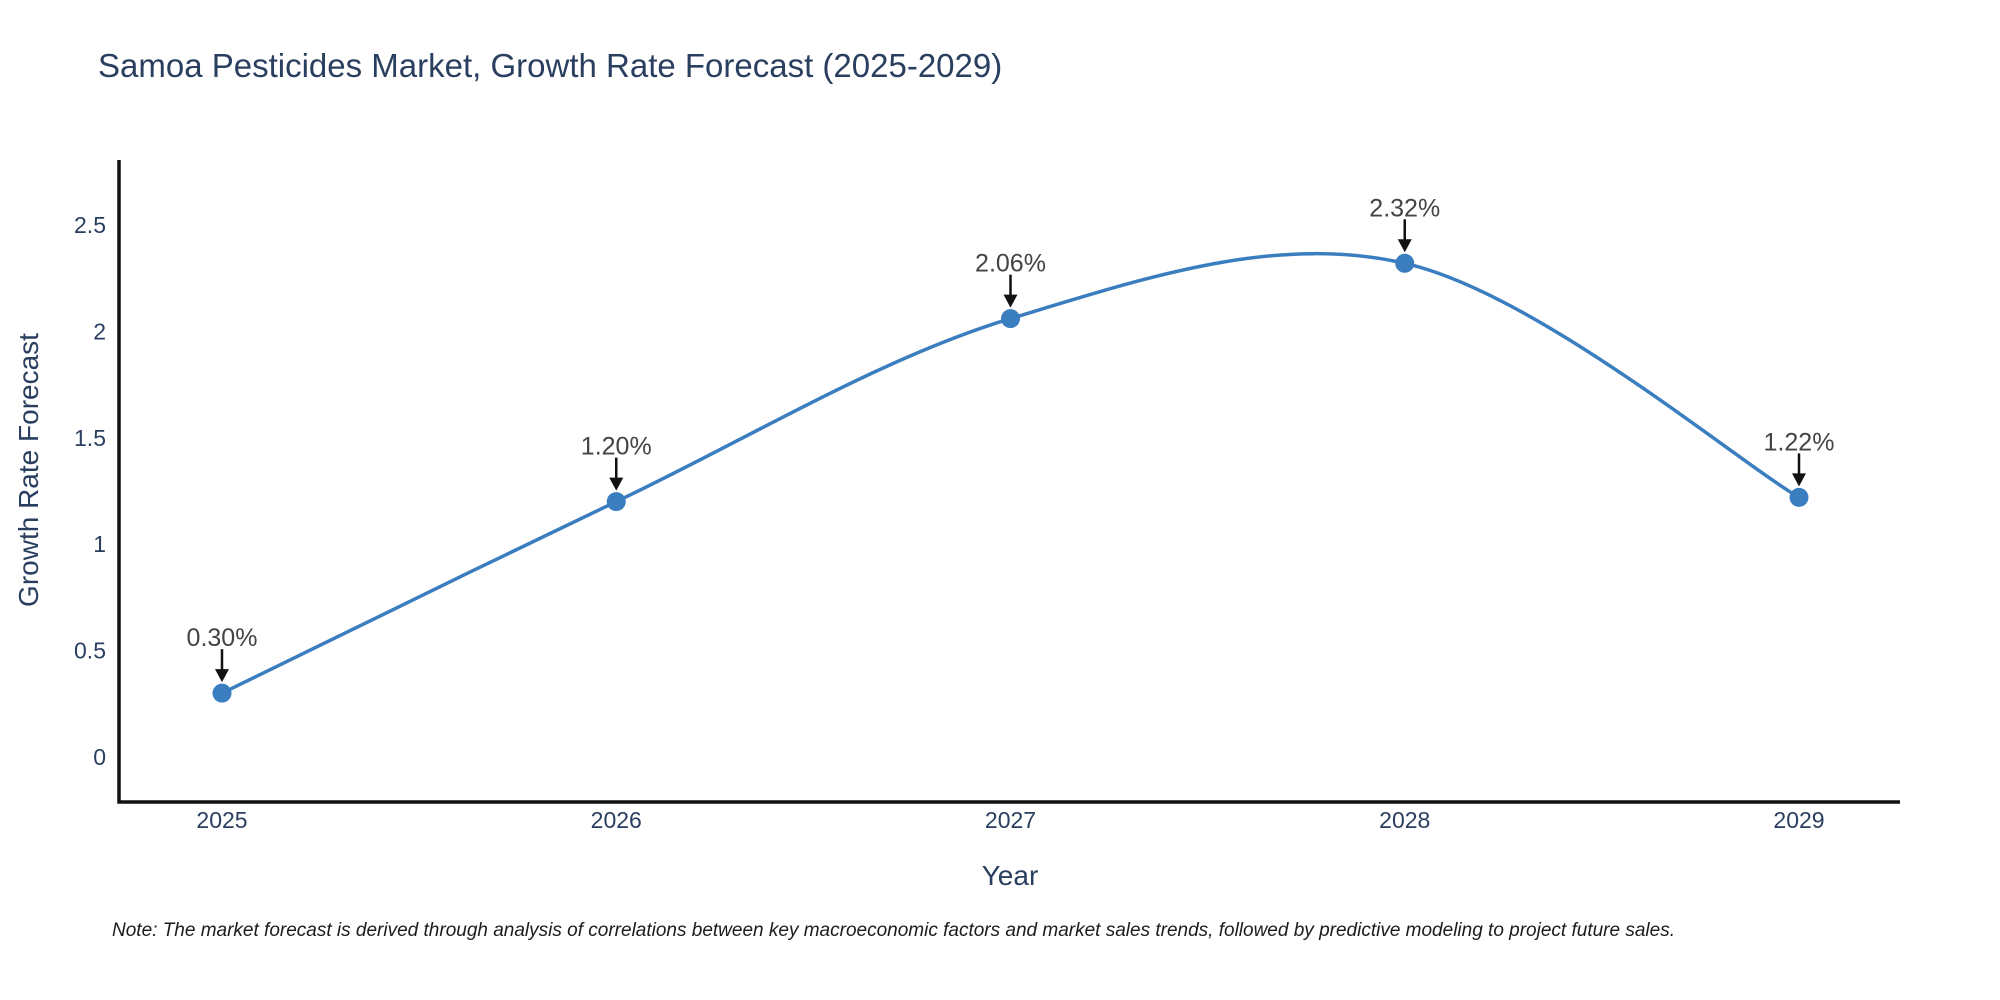 Image resolution: width=2000 pixels, height=1000 pixels. I want to click on x-tick-label: 2027, so click(1010, 820).